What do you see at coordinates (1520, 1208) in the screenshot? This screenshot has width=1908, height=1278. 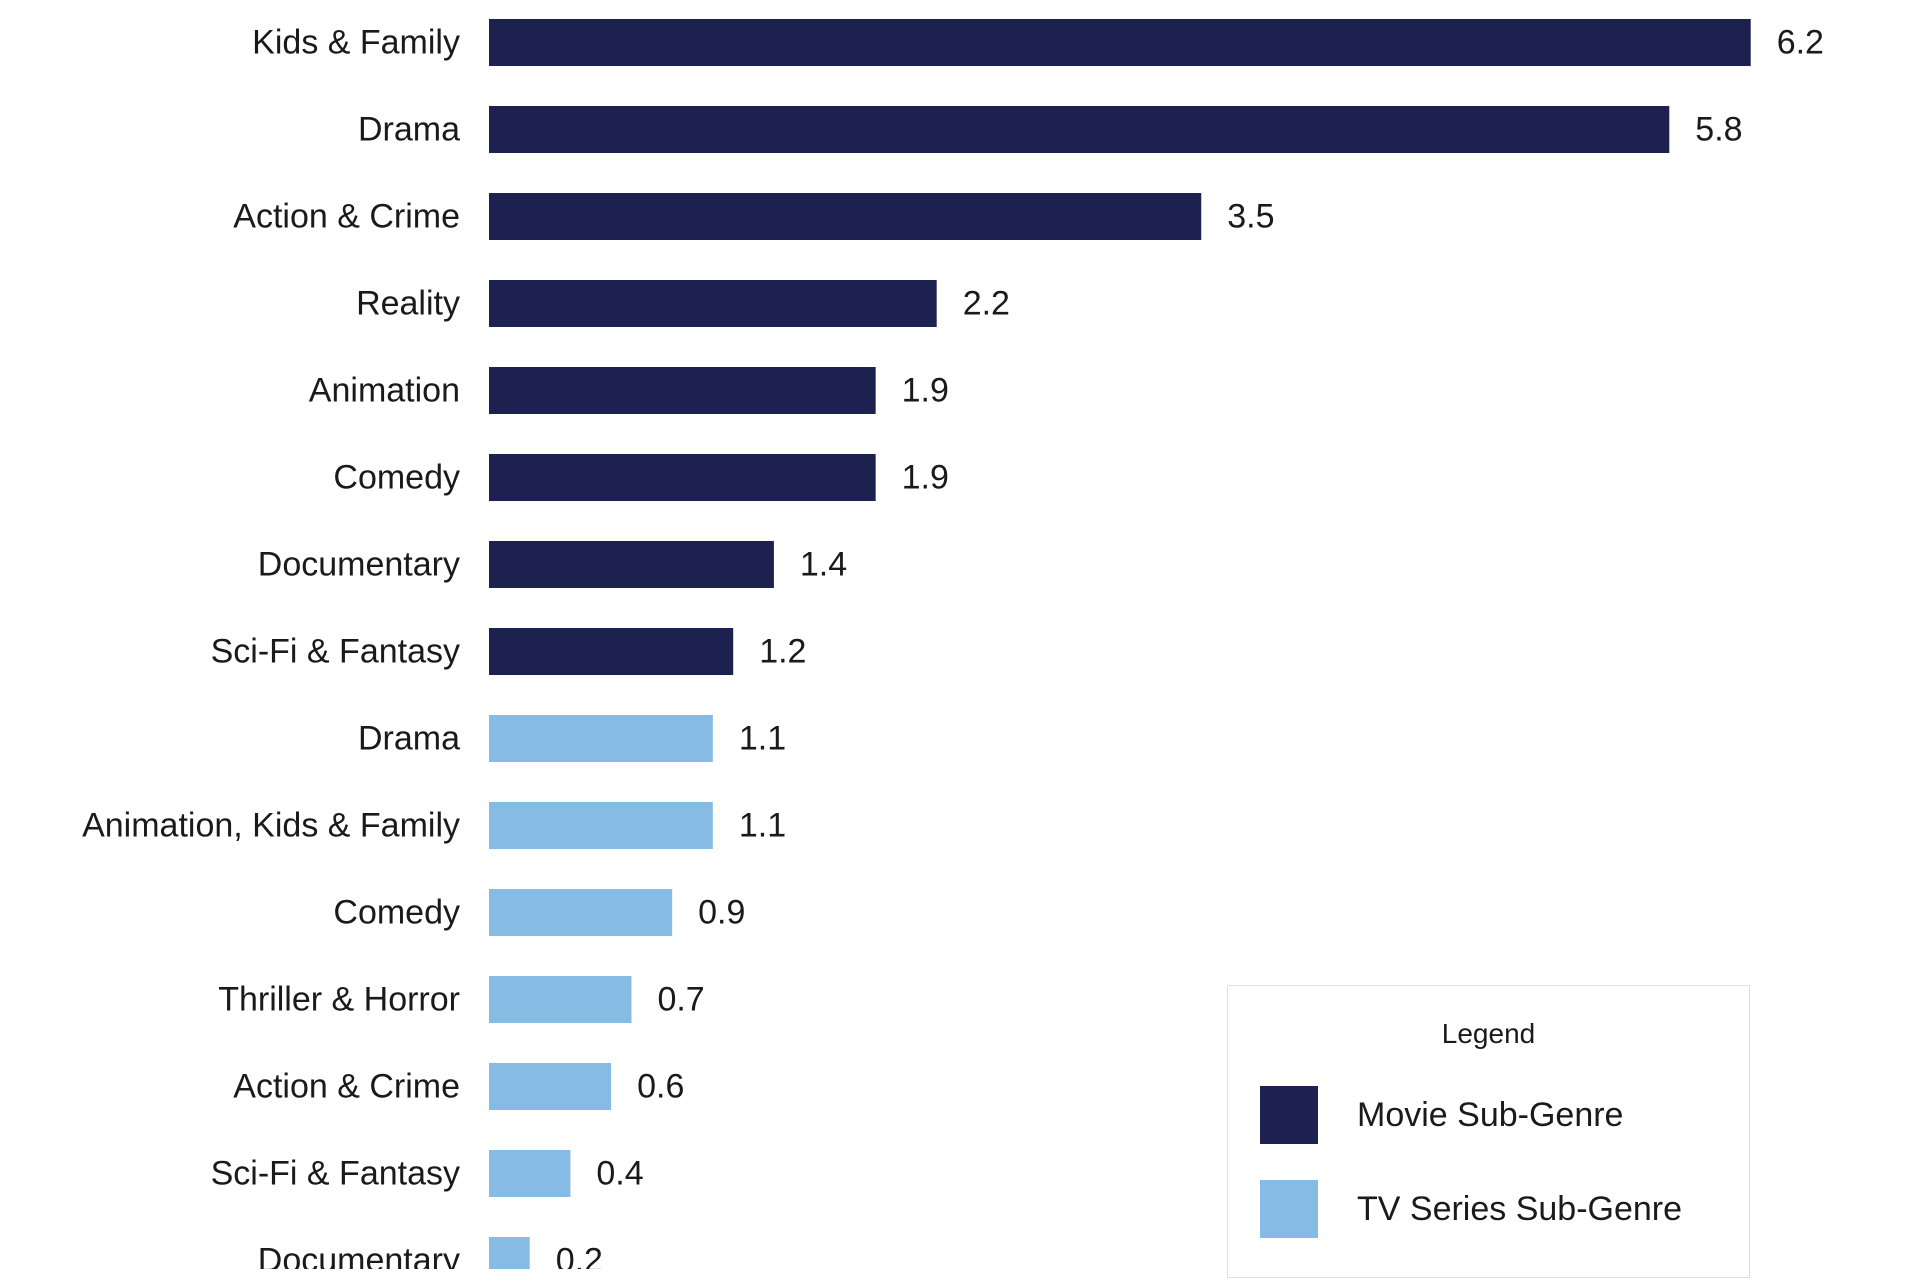 I see `legend-label-tv: TV Series Sub-Genre` at bounding box center [1520, 1208].